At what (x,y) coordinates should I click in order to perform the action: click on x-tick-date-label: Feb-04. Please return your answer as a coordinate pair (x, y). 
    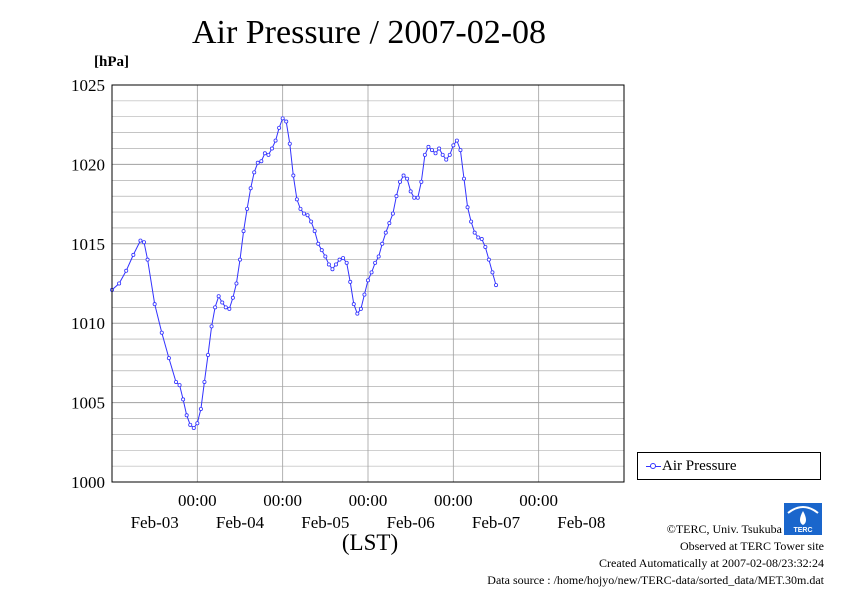
    Looking at the image, I should click on (240, 522).